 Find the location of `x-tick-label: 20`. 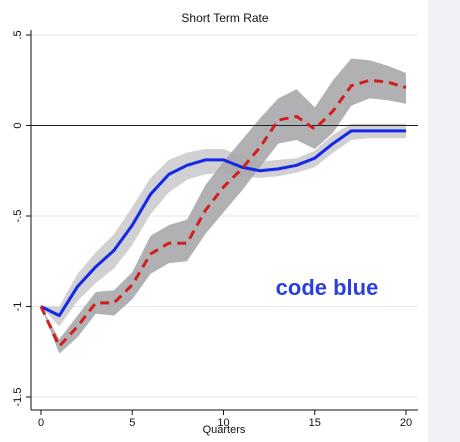

x-tick-label: 20 is located at coordinates (406, 423).